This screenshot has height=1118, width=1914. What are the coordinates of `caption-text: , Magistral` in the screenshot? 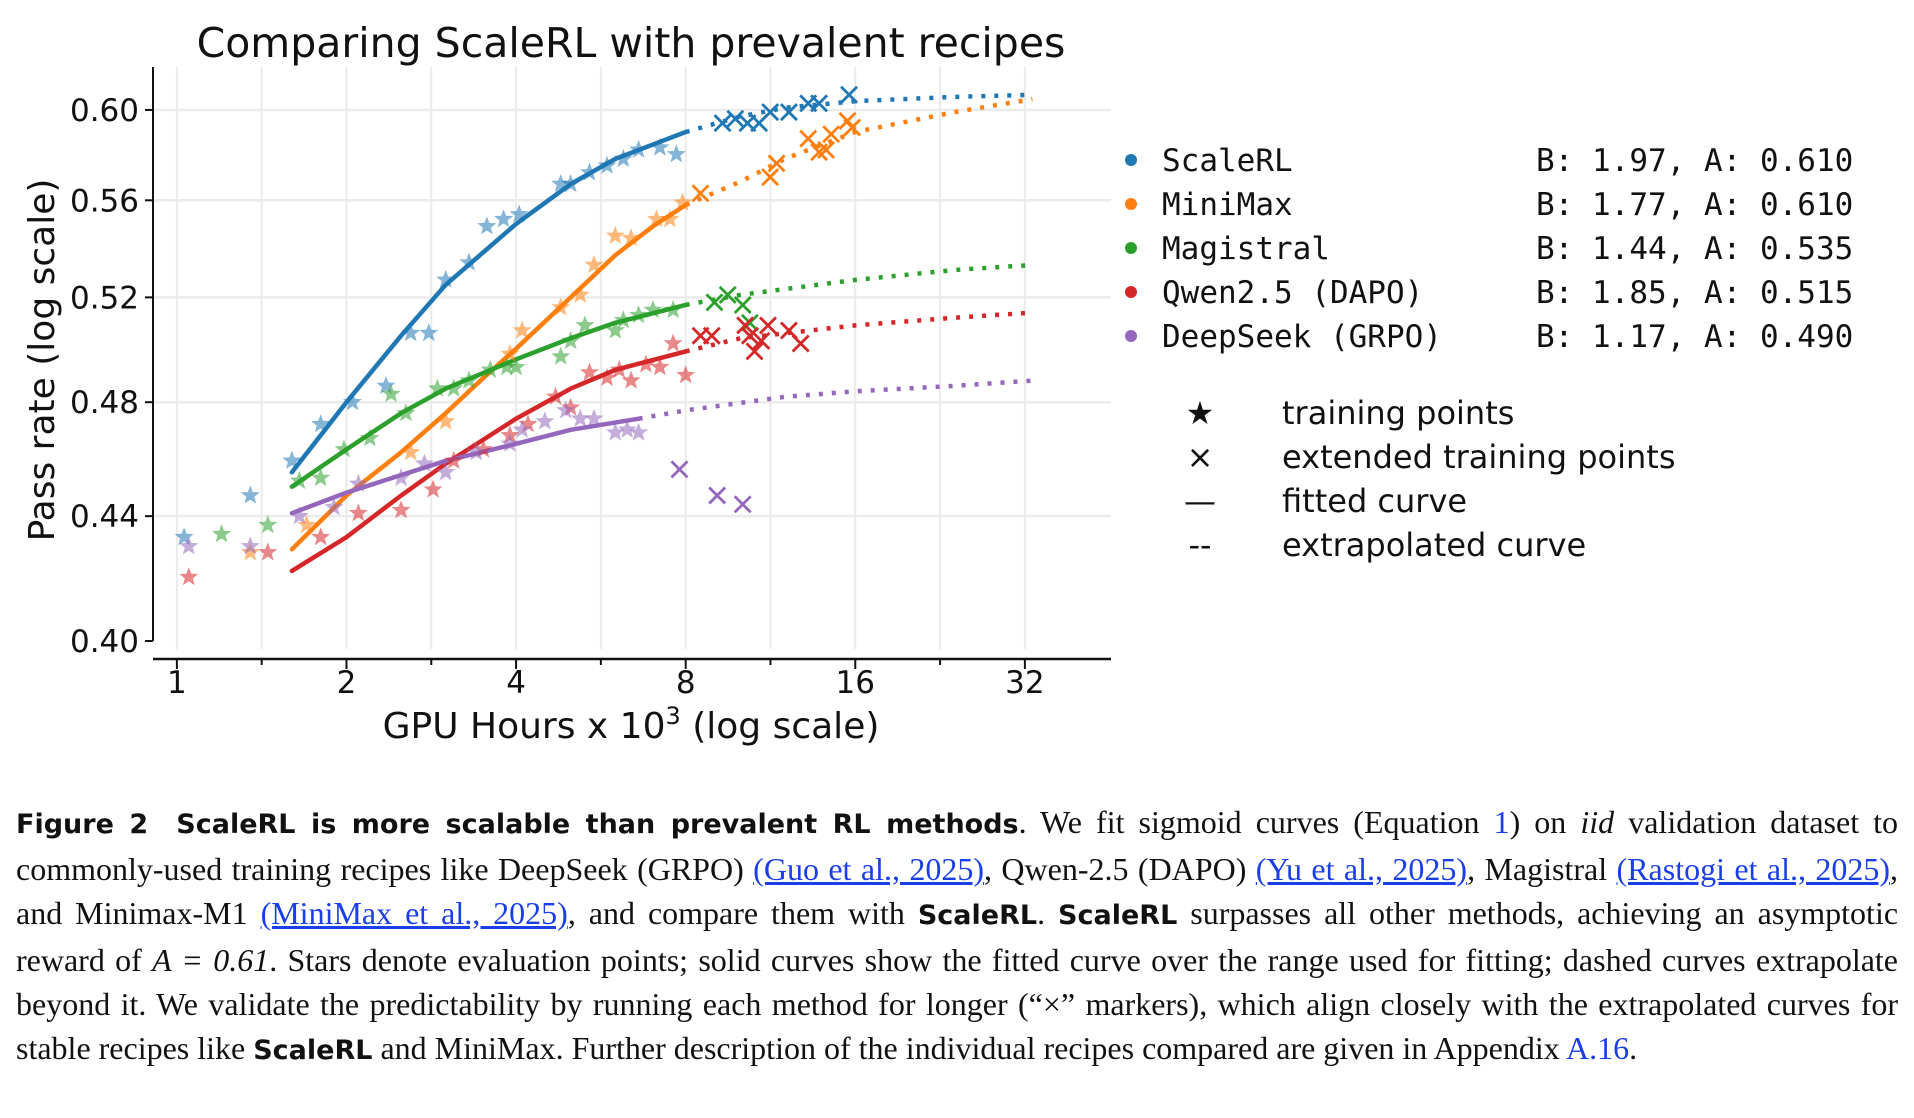 It's located at (1542, 869).